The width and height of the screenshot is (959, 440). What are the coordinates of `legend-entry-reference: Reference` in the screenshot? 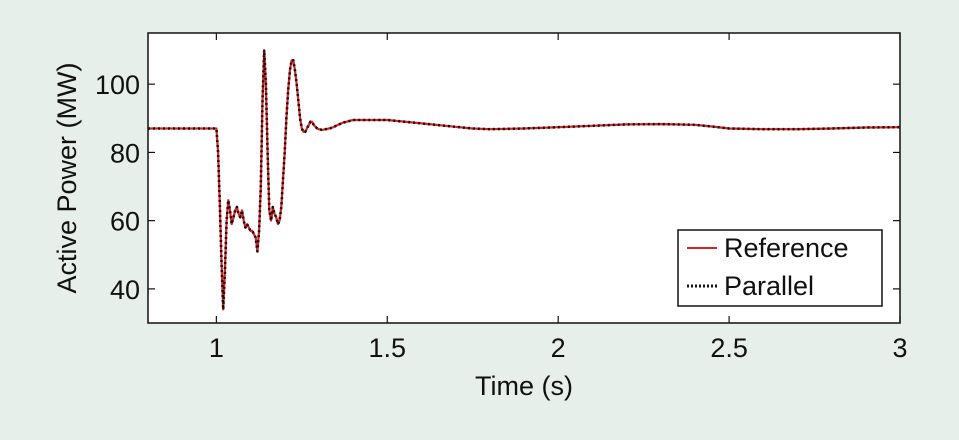 It's located at (786, 248).